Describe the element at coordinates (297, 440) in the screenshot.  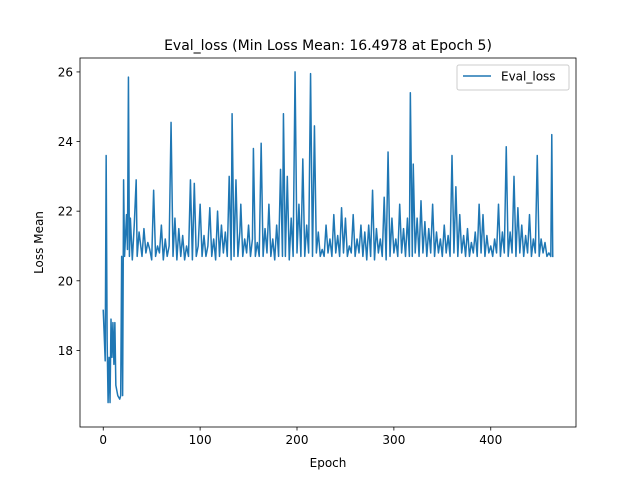
I see `x-tick-label: 200` at that location.